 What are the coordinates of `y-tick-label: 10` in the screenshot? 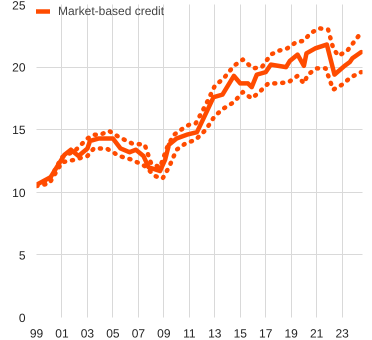 It's located at (19, 193).